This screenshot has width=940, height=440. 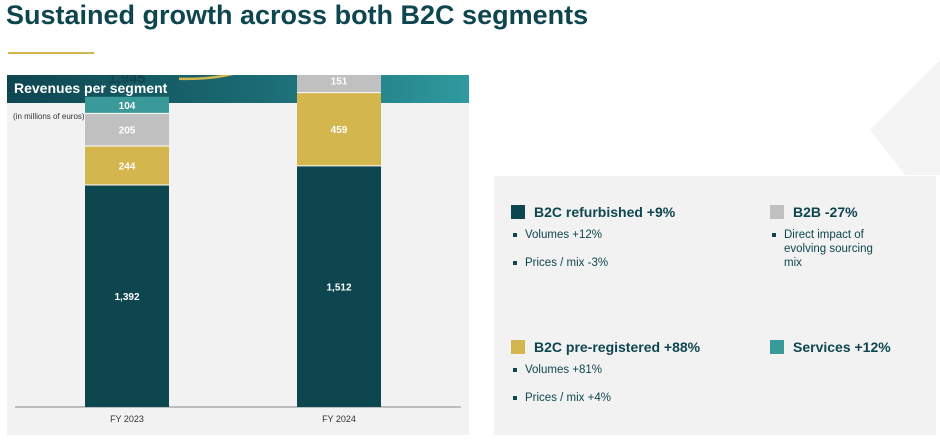 I want to click on segment-value-label: 244, so click(x=127, y=167).